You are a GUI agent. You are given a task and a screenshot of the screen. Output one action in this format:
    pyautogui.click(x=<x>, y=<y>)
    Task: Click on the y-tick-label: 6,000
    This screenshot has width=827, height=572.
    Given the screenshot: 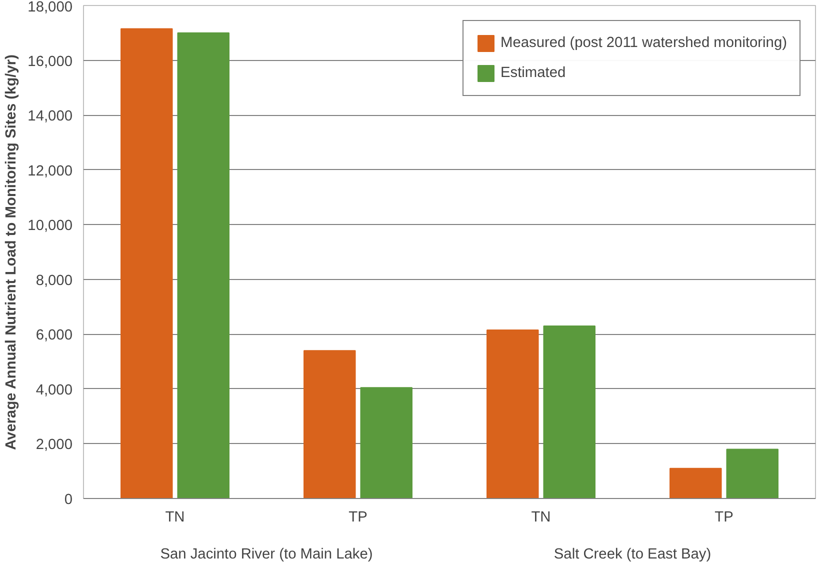 What is the action you would take?
    pyautogui.click(x=54, y=336)
    